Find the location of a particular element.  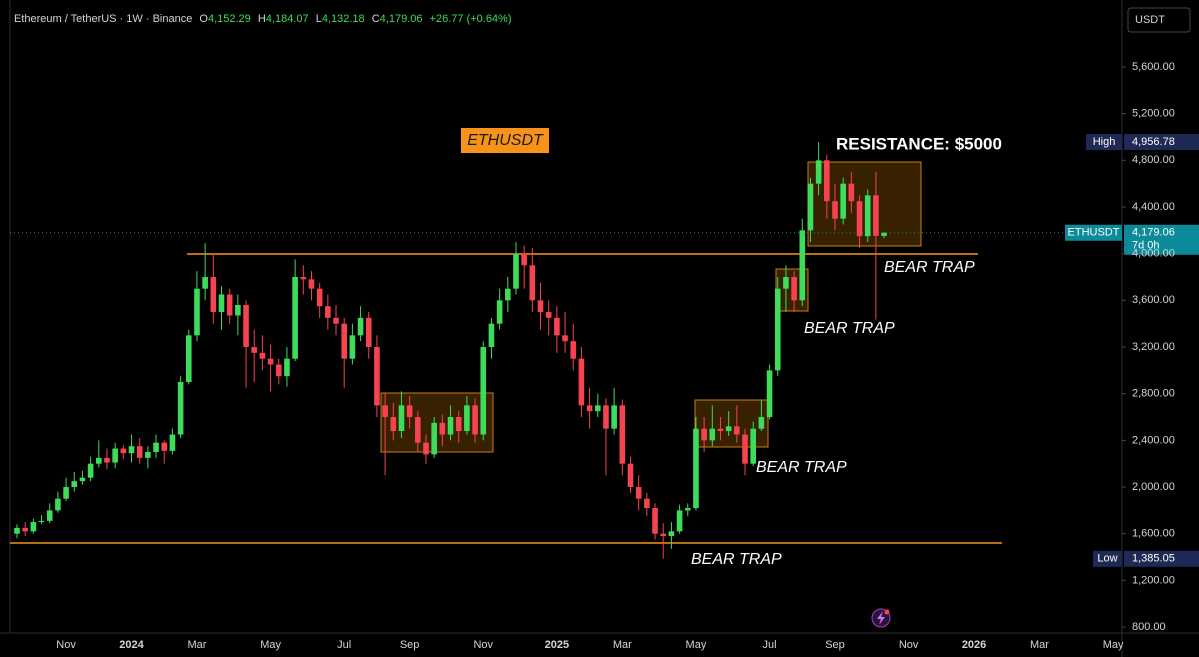

y-tick-label: 1,200.00 is located at coordinates (1153, 580).